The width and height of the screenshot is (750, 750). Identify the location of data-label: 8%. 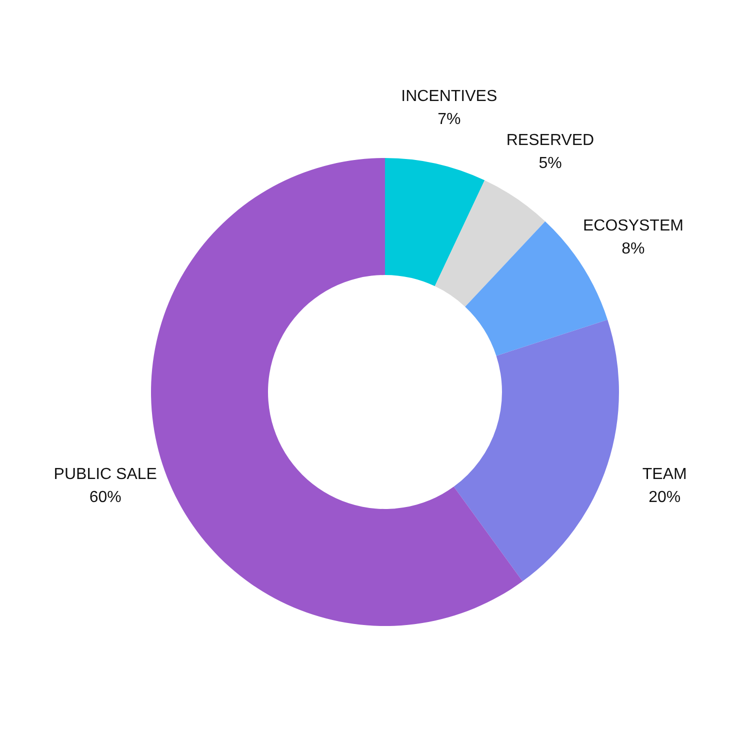
(633, 249).